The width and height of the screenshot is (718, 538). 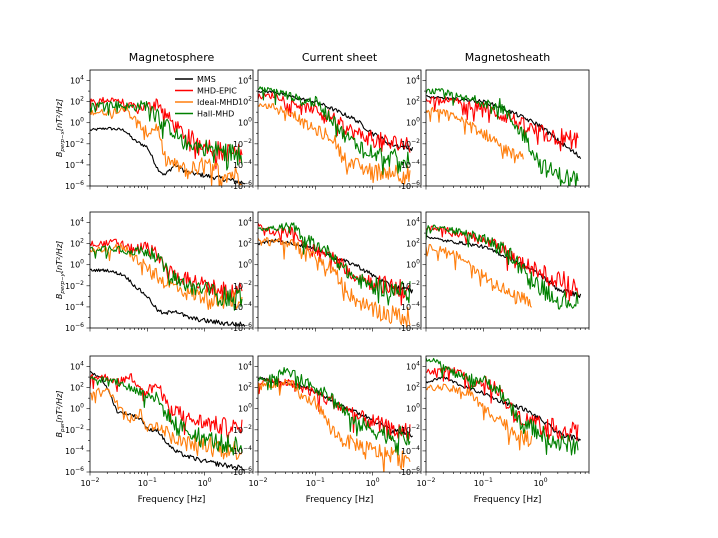 What do you see at coordinates (340, 57) in the screenshot?
I see `column-title-1: Current sheet` at bounding box center [340, 57].